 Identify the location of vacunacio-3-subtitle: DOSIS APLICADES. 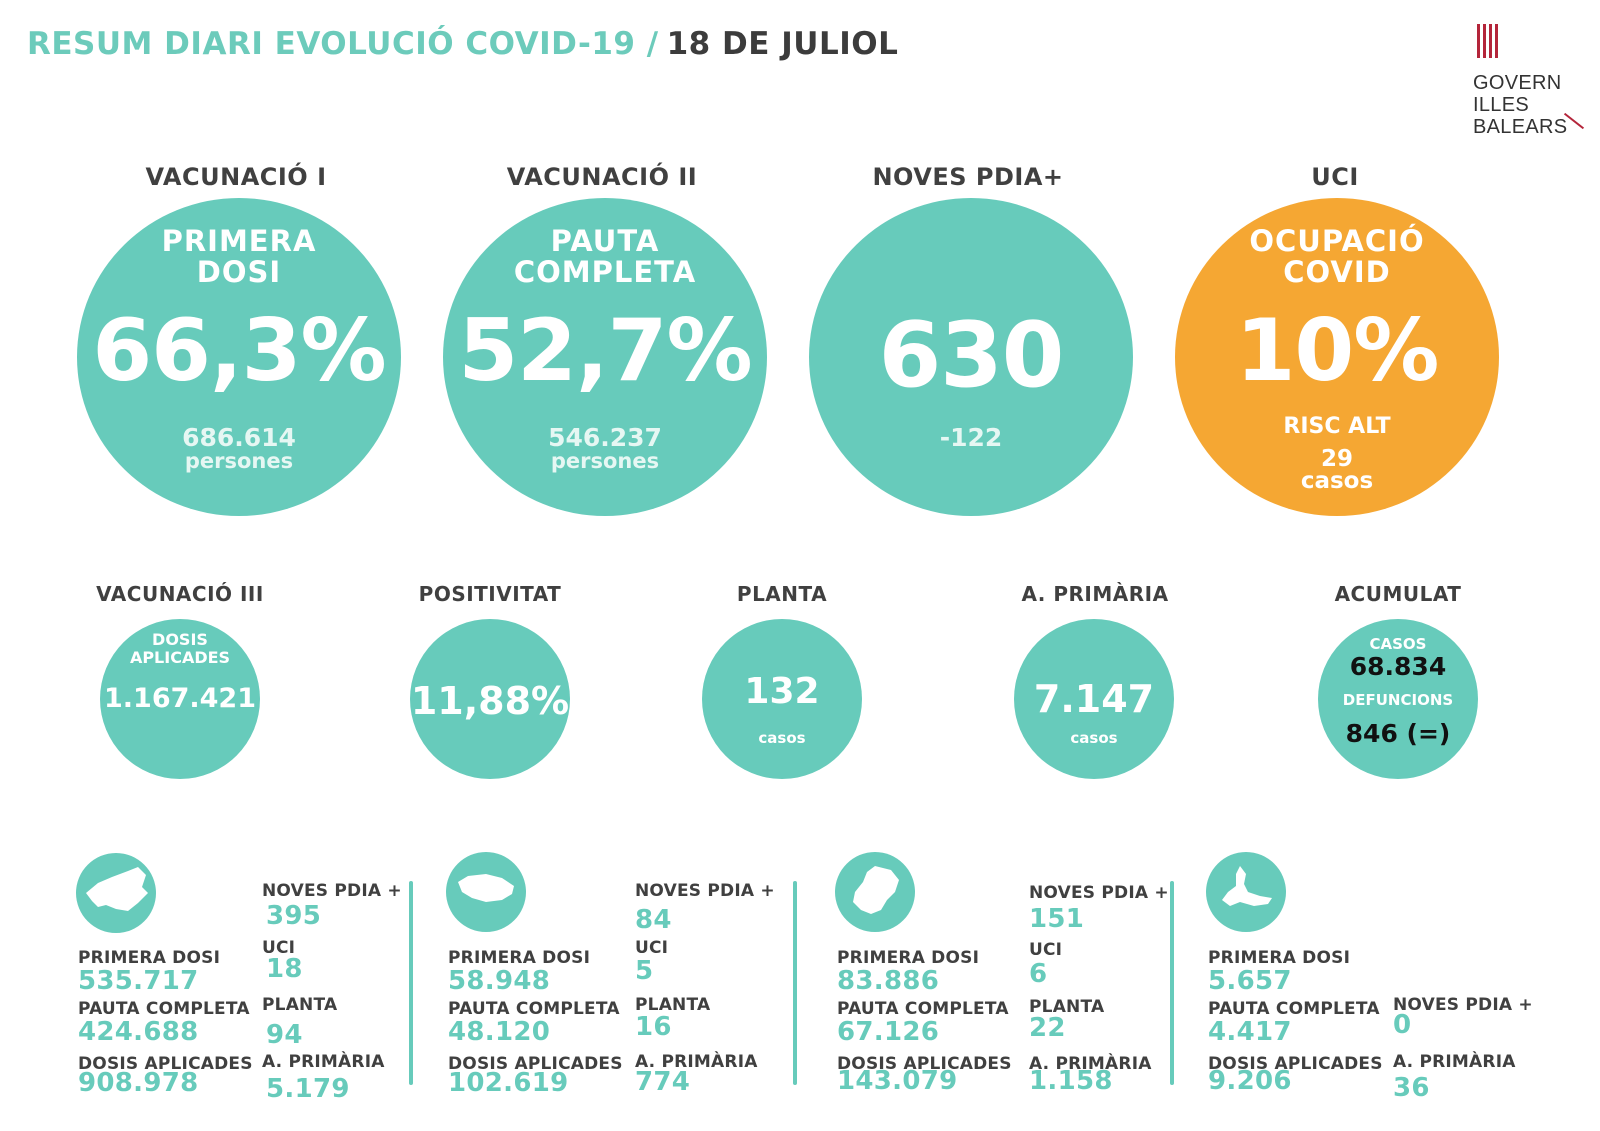
(180, 649).